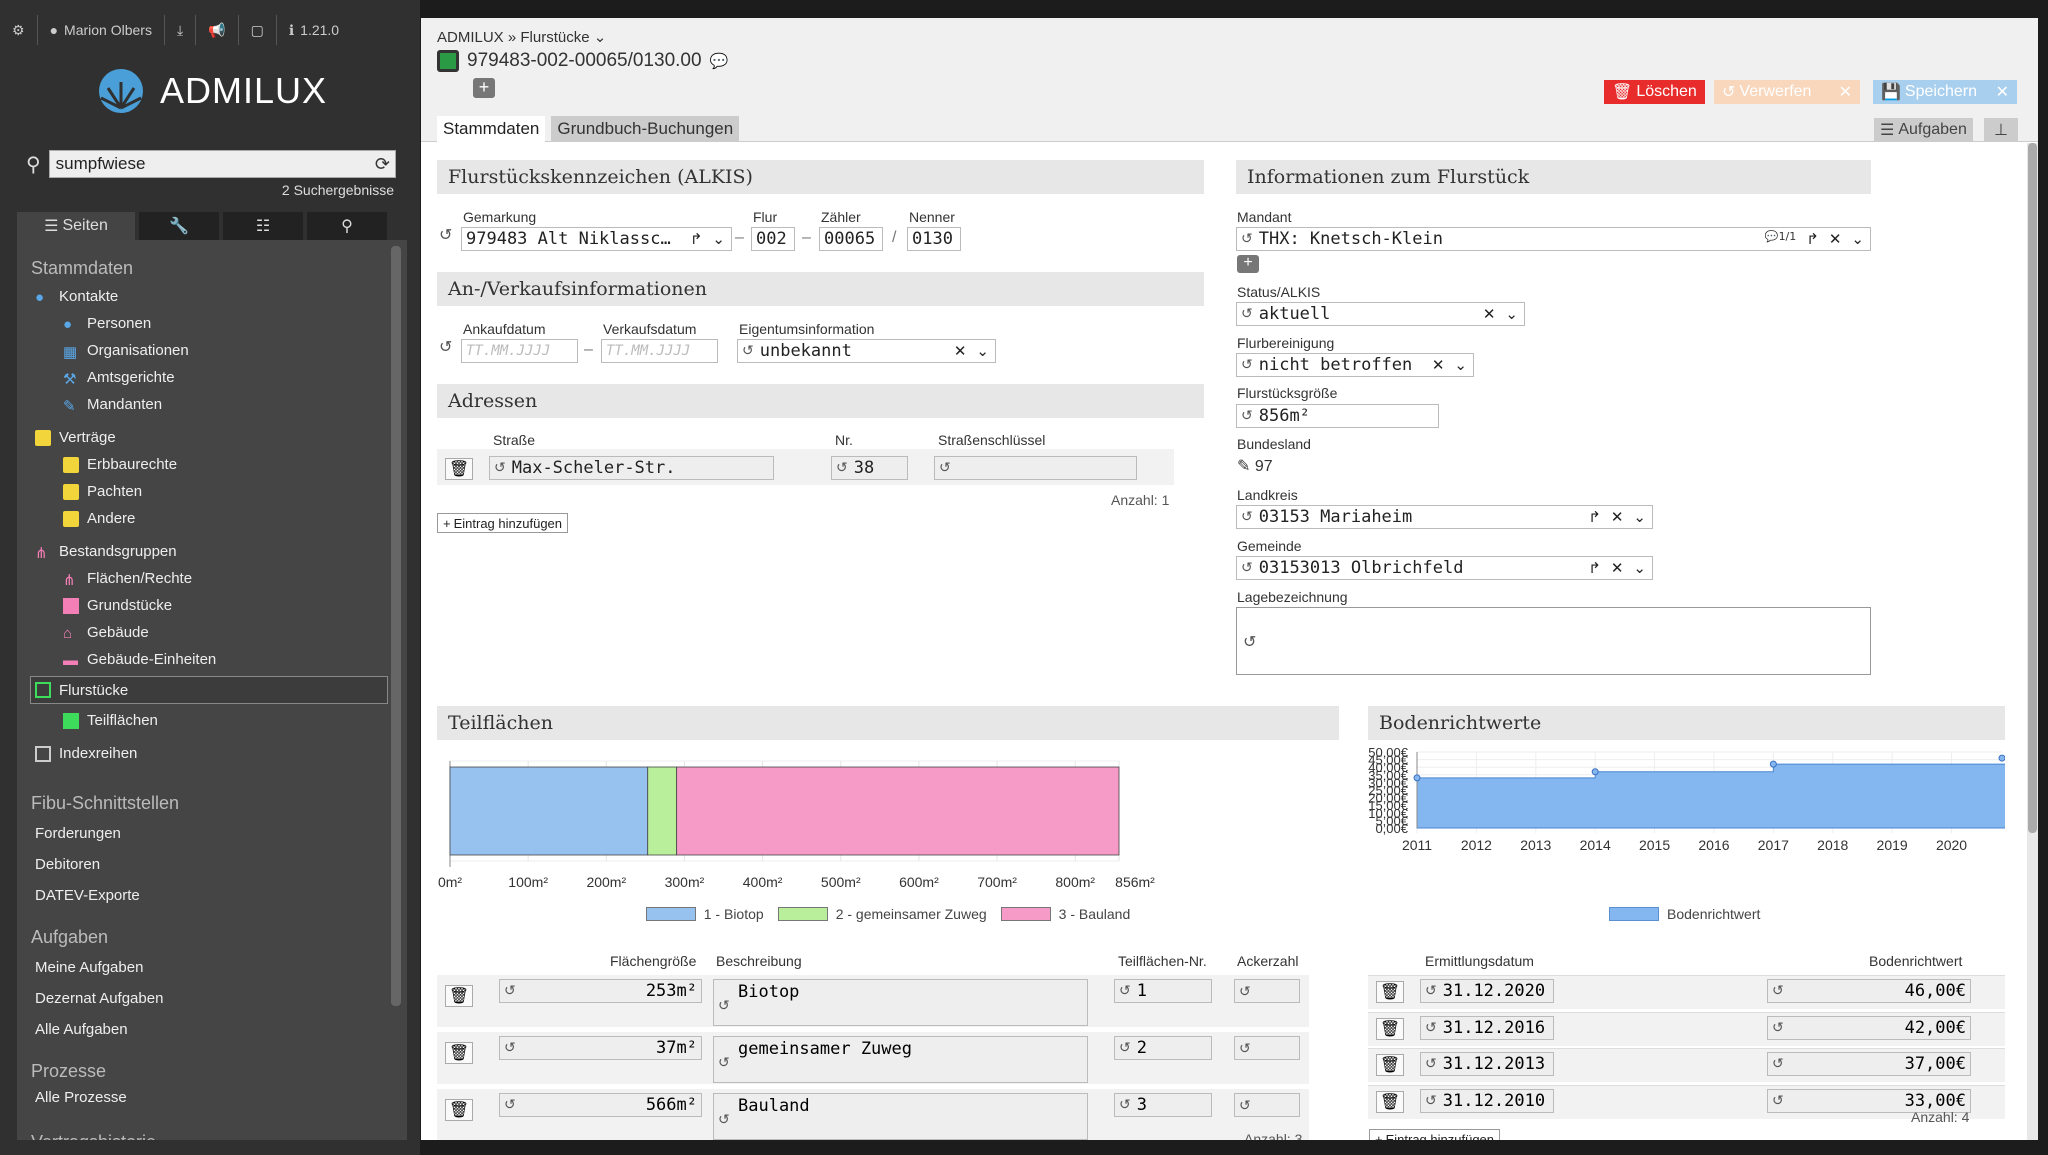 Image resolution: width=2048 pixels, height=1155 pixels. Describe the element at coordinates (212, 464) in the screenshot. I see `sidebar-item-erbbaurechte: Erbbaurechte` at that location.